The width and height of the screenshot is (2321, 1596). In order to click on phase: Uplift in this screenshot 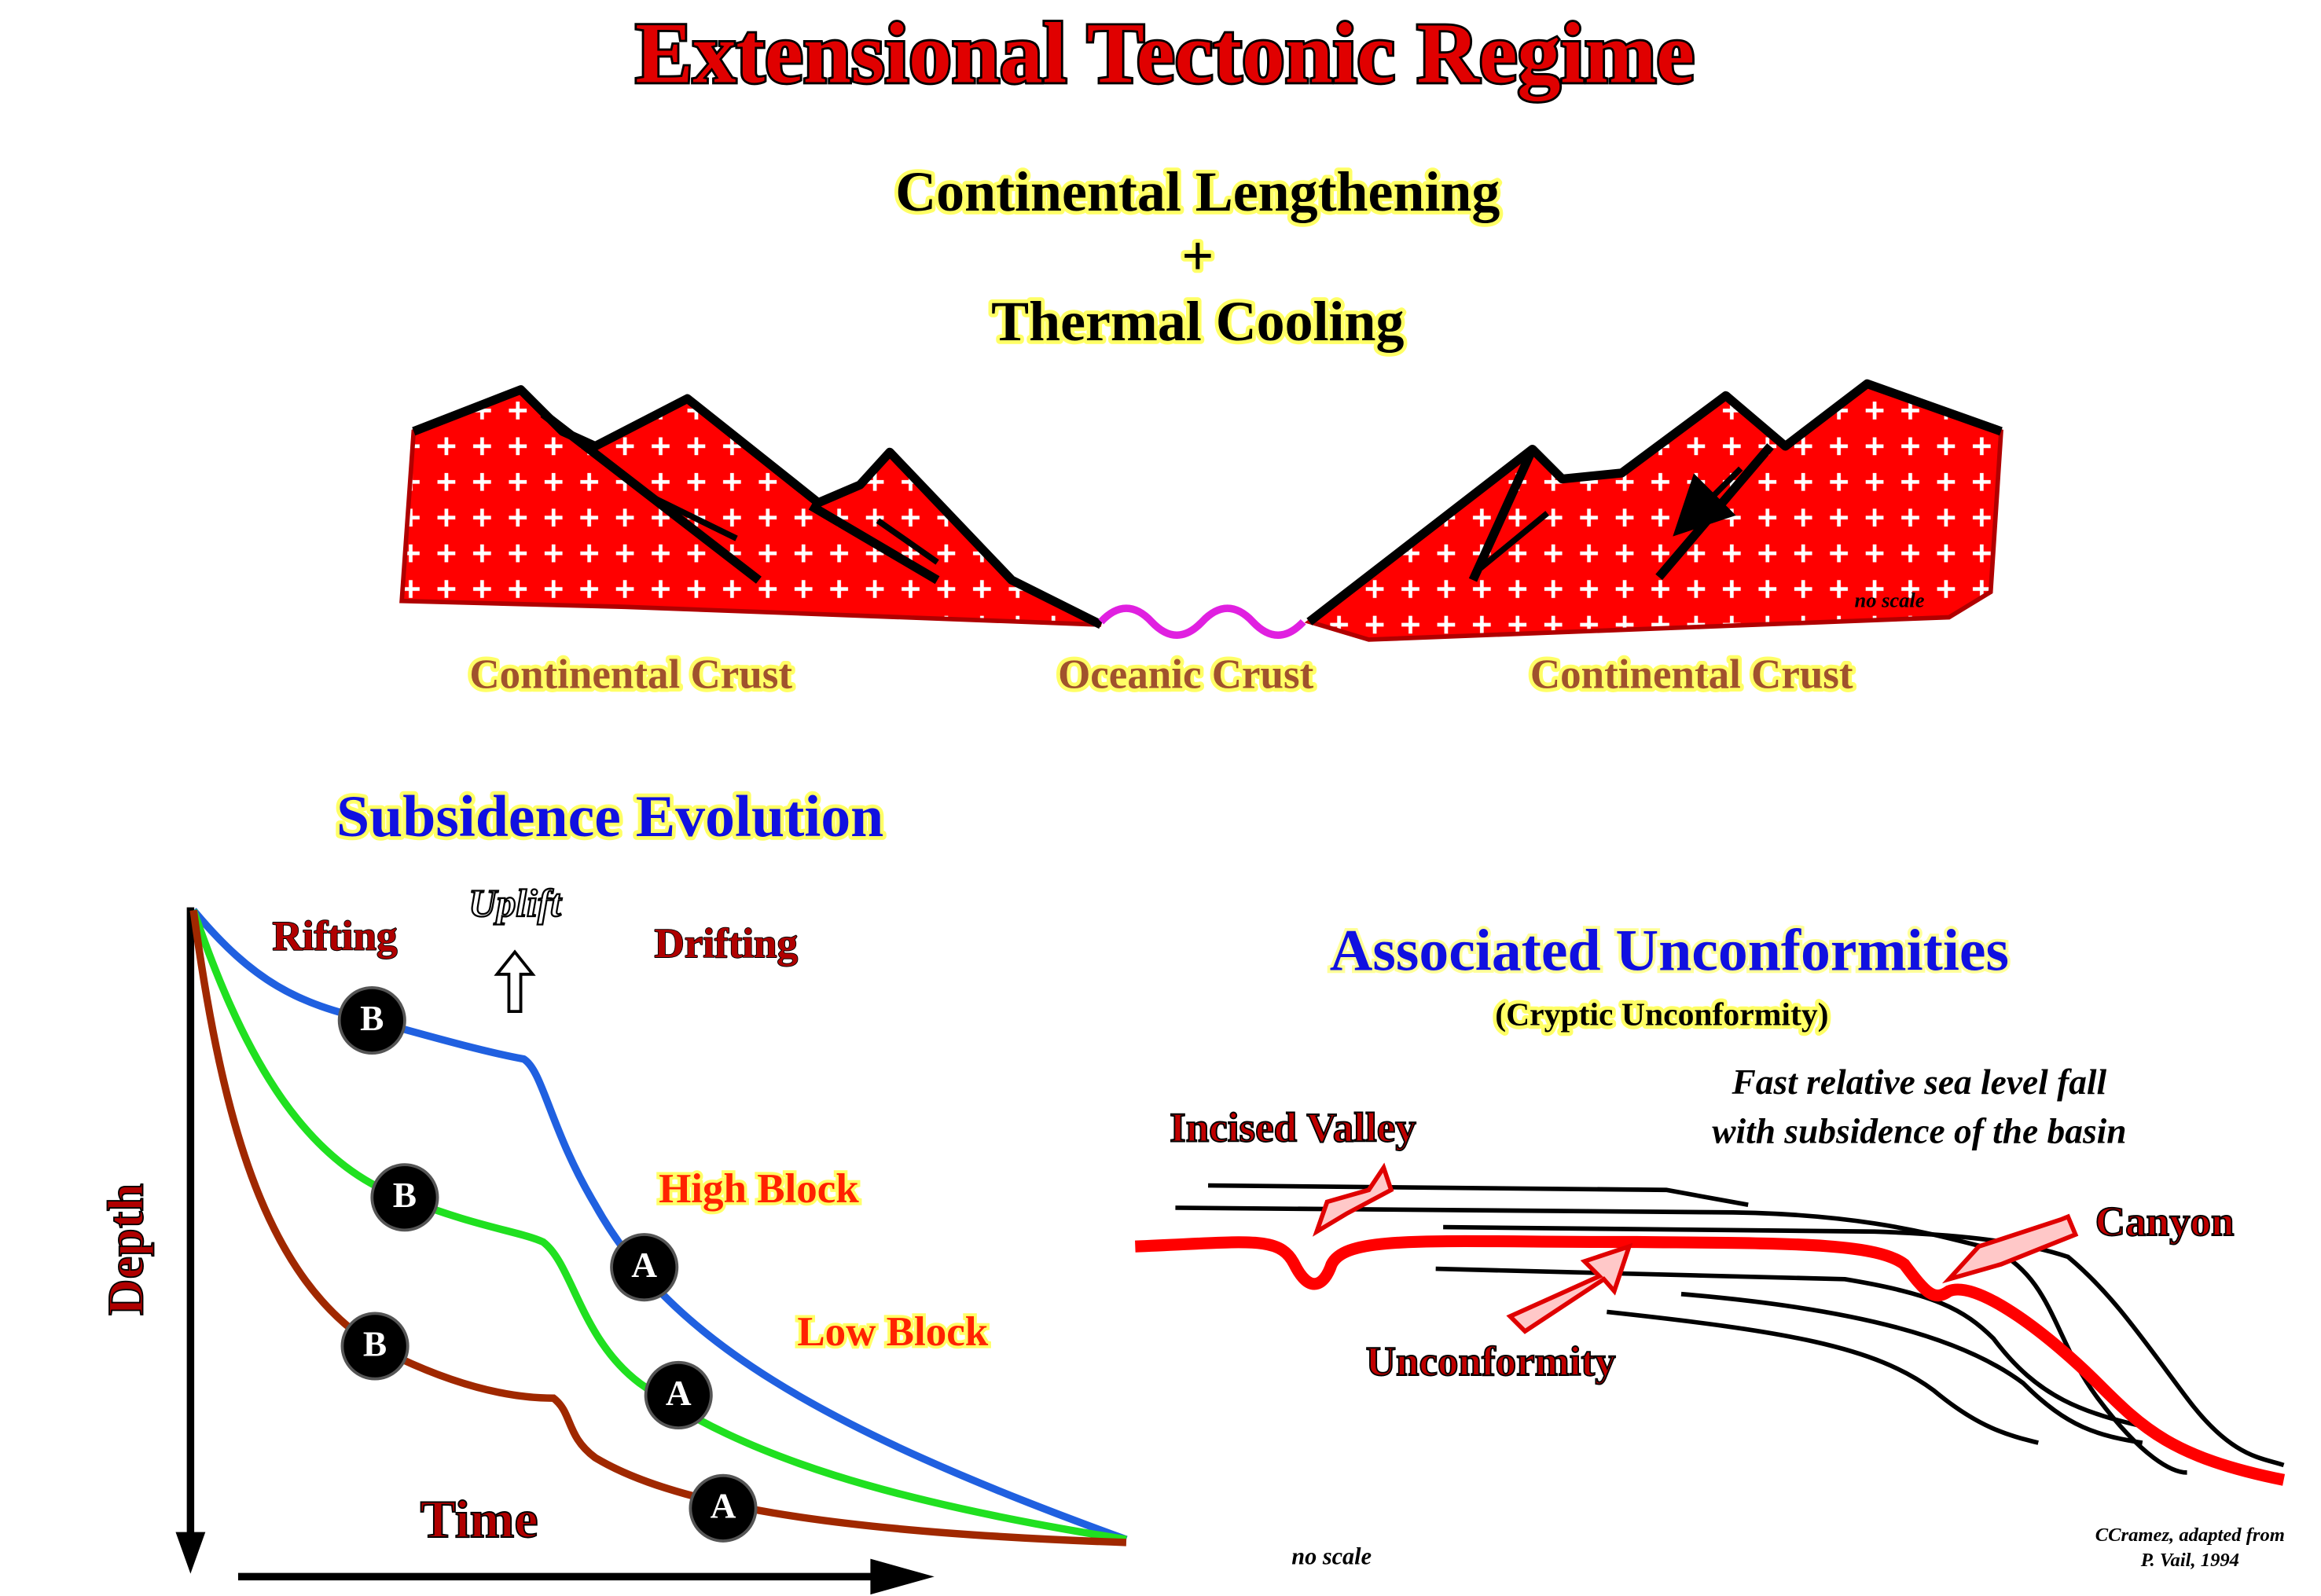, I will do `click(515, 903)`.